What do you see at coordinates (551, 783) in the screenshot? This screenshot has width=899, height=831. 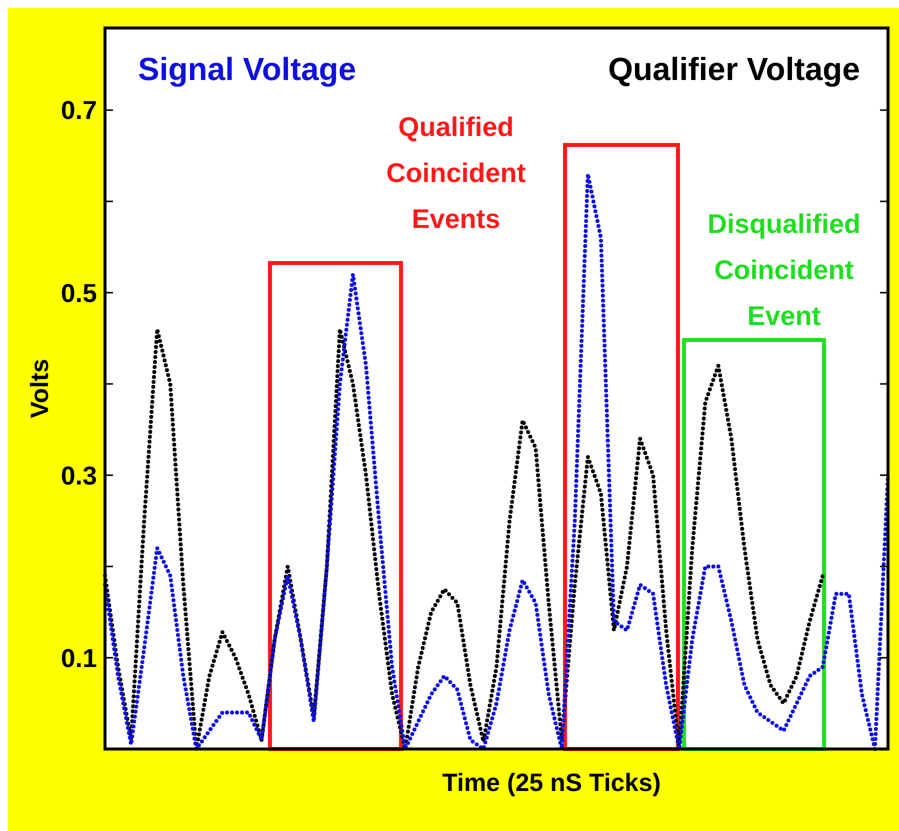 I see `x-axis-title: Time (25 nS Ticks)` at bounding box center [551, 783].